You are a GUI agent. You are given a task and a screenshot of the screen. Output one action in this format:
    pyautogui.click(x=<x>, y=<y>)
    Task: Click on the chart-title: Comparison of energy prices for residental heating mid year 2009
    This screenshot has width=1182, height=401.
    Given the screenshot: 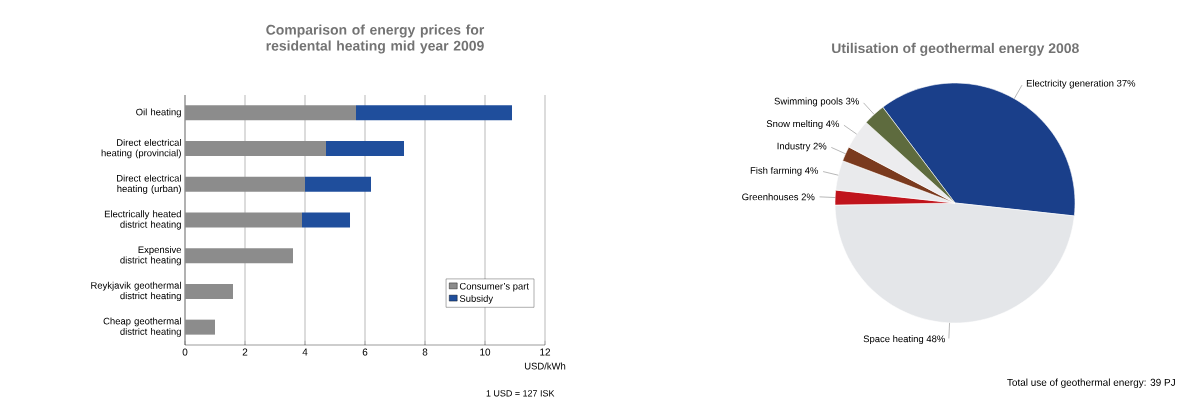 What is the action you would take?
    pyautogui.click(x=375, y=39)
    